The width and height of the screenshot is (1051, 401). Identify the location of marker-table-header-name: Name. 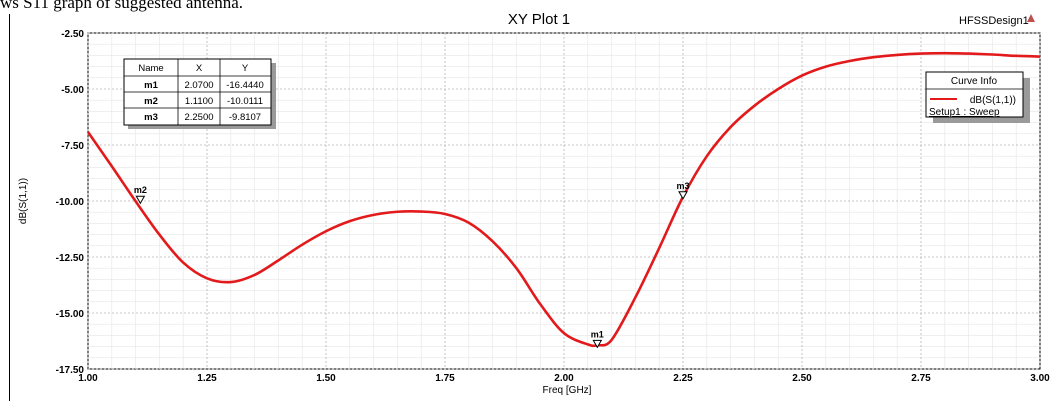
(150, 68).